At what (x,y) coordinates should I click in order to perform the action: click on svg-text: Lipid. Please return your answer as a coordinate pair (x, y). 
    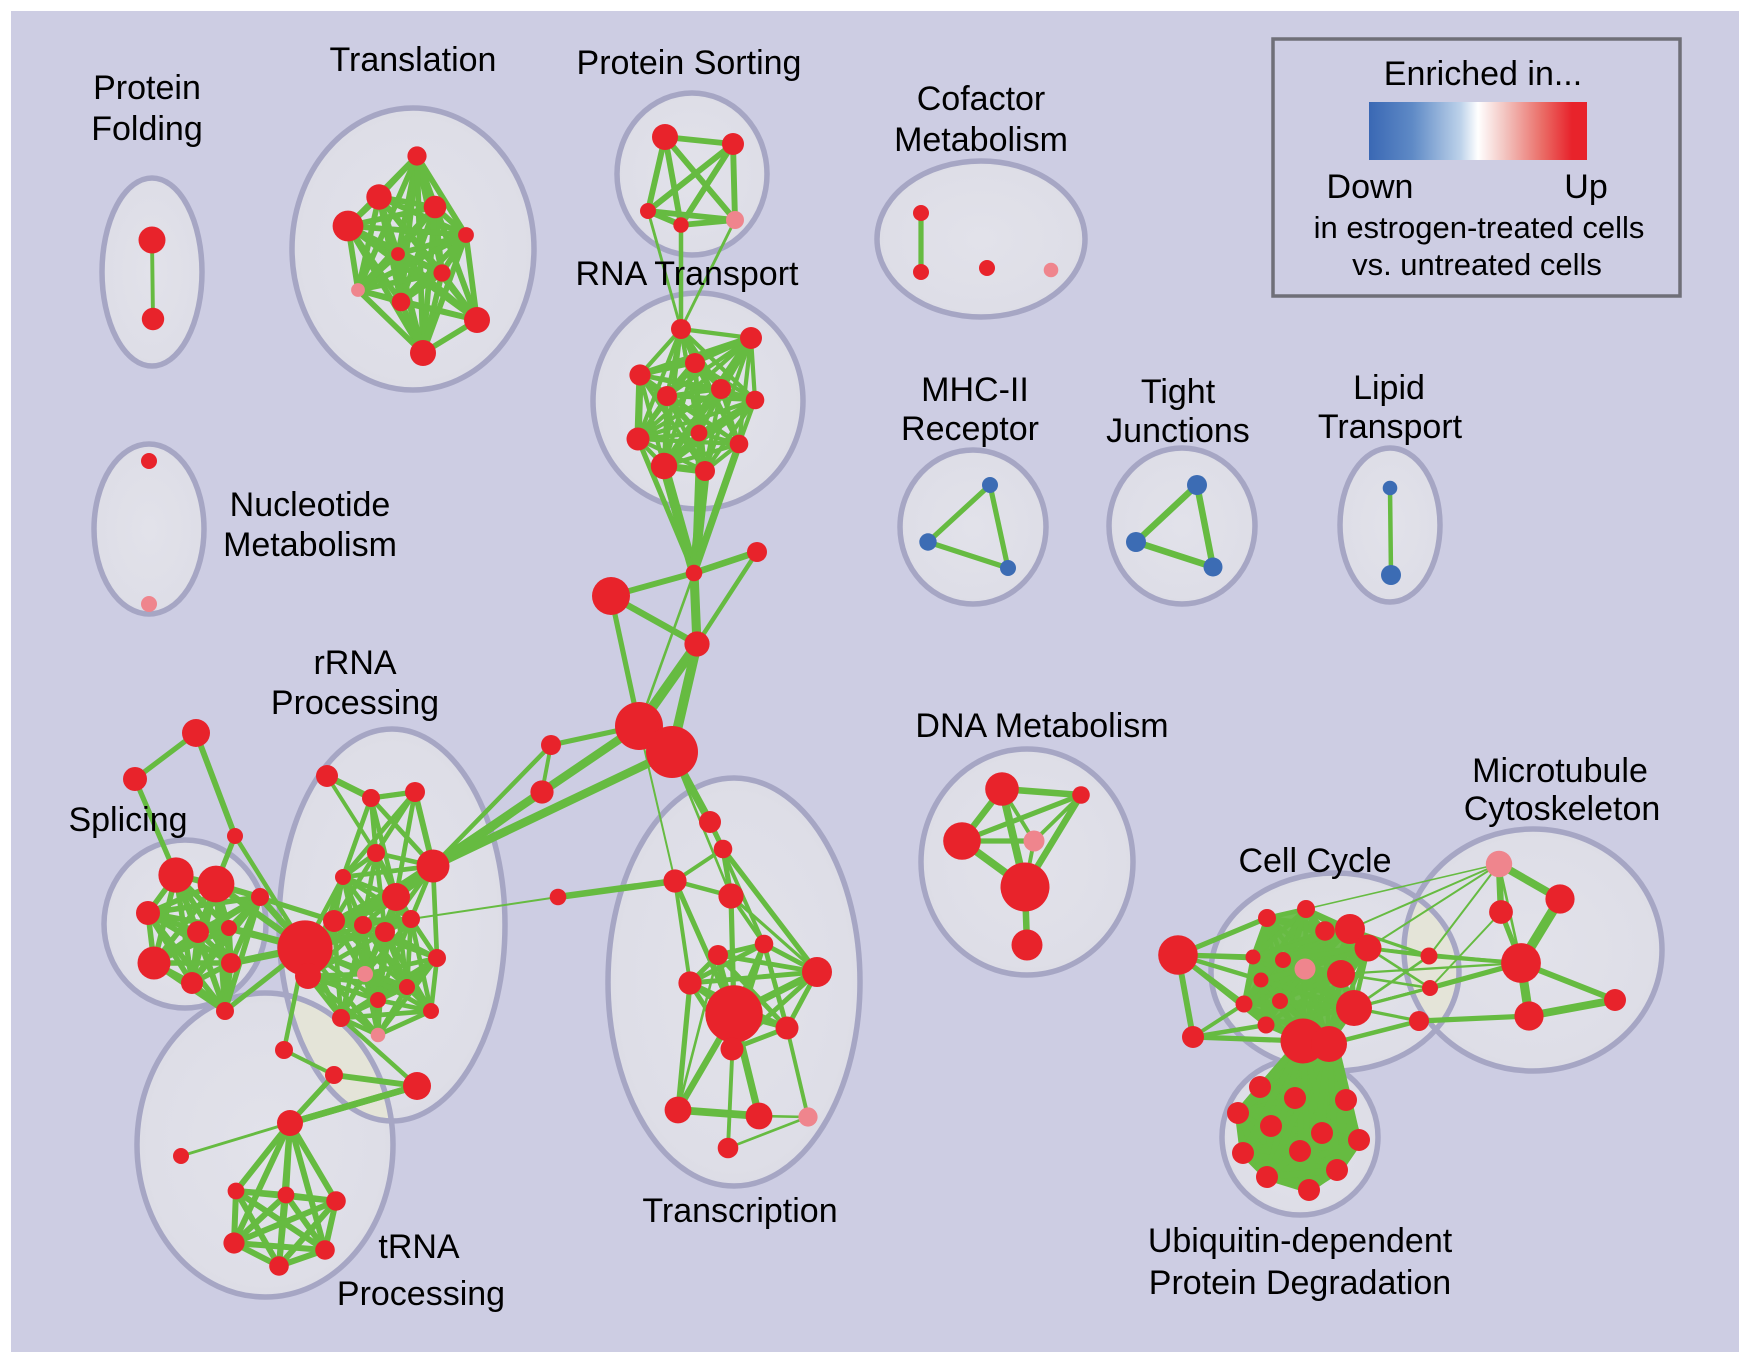
    Looking at the image, I should click on (1389, 388).